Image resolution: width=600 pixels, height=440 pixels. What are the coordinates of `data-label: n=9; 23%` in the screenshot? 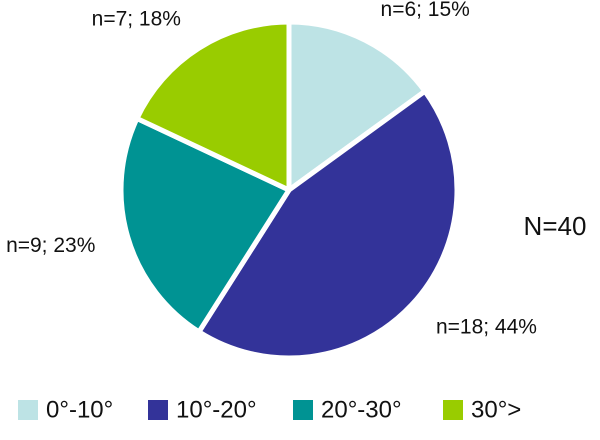 It's located at (50, 245).